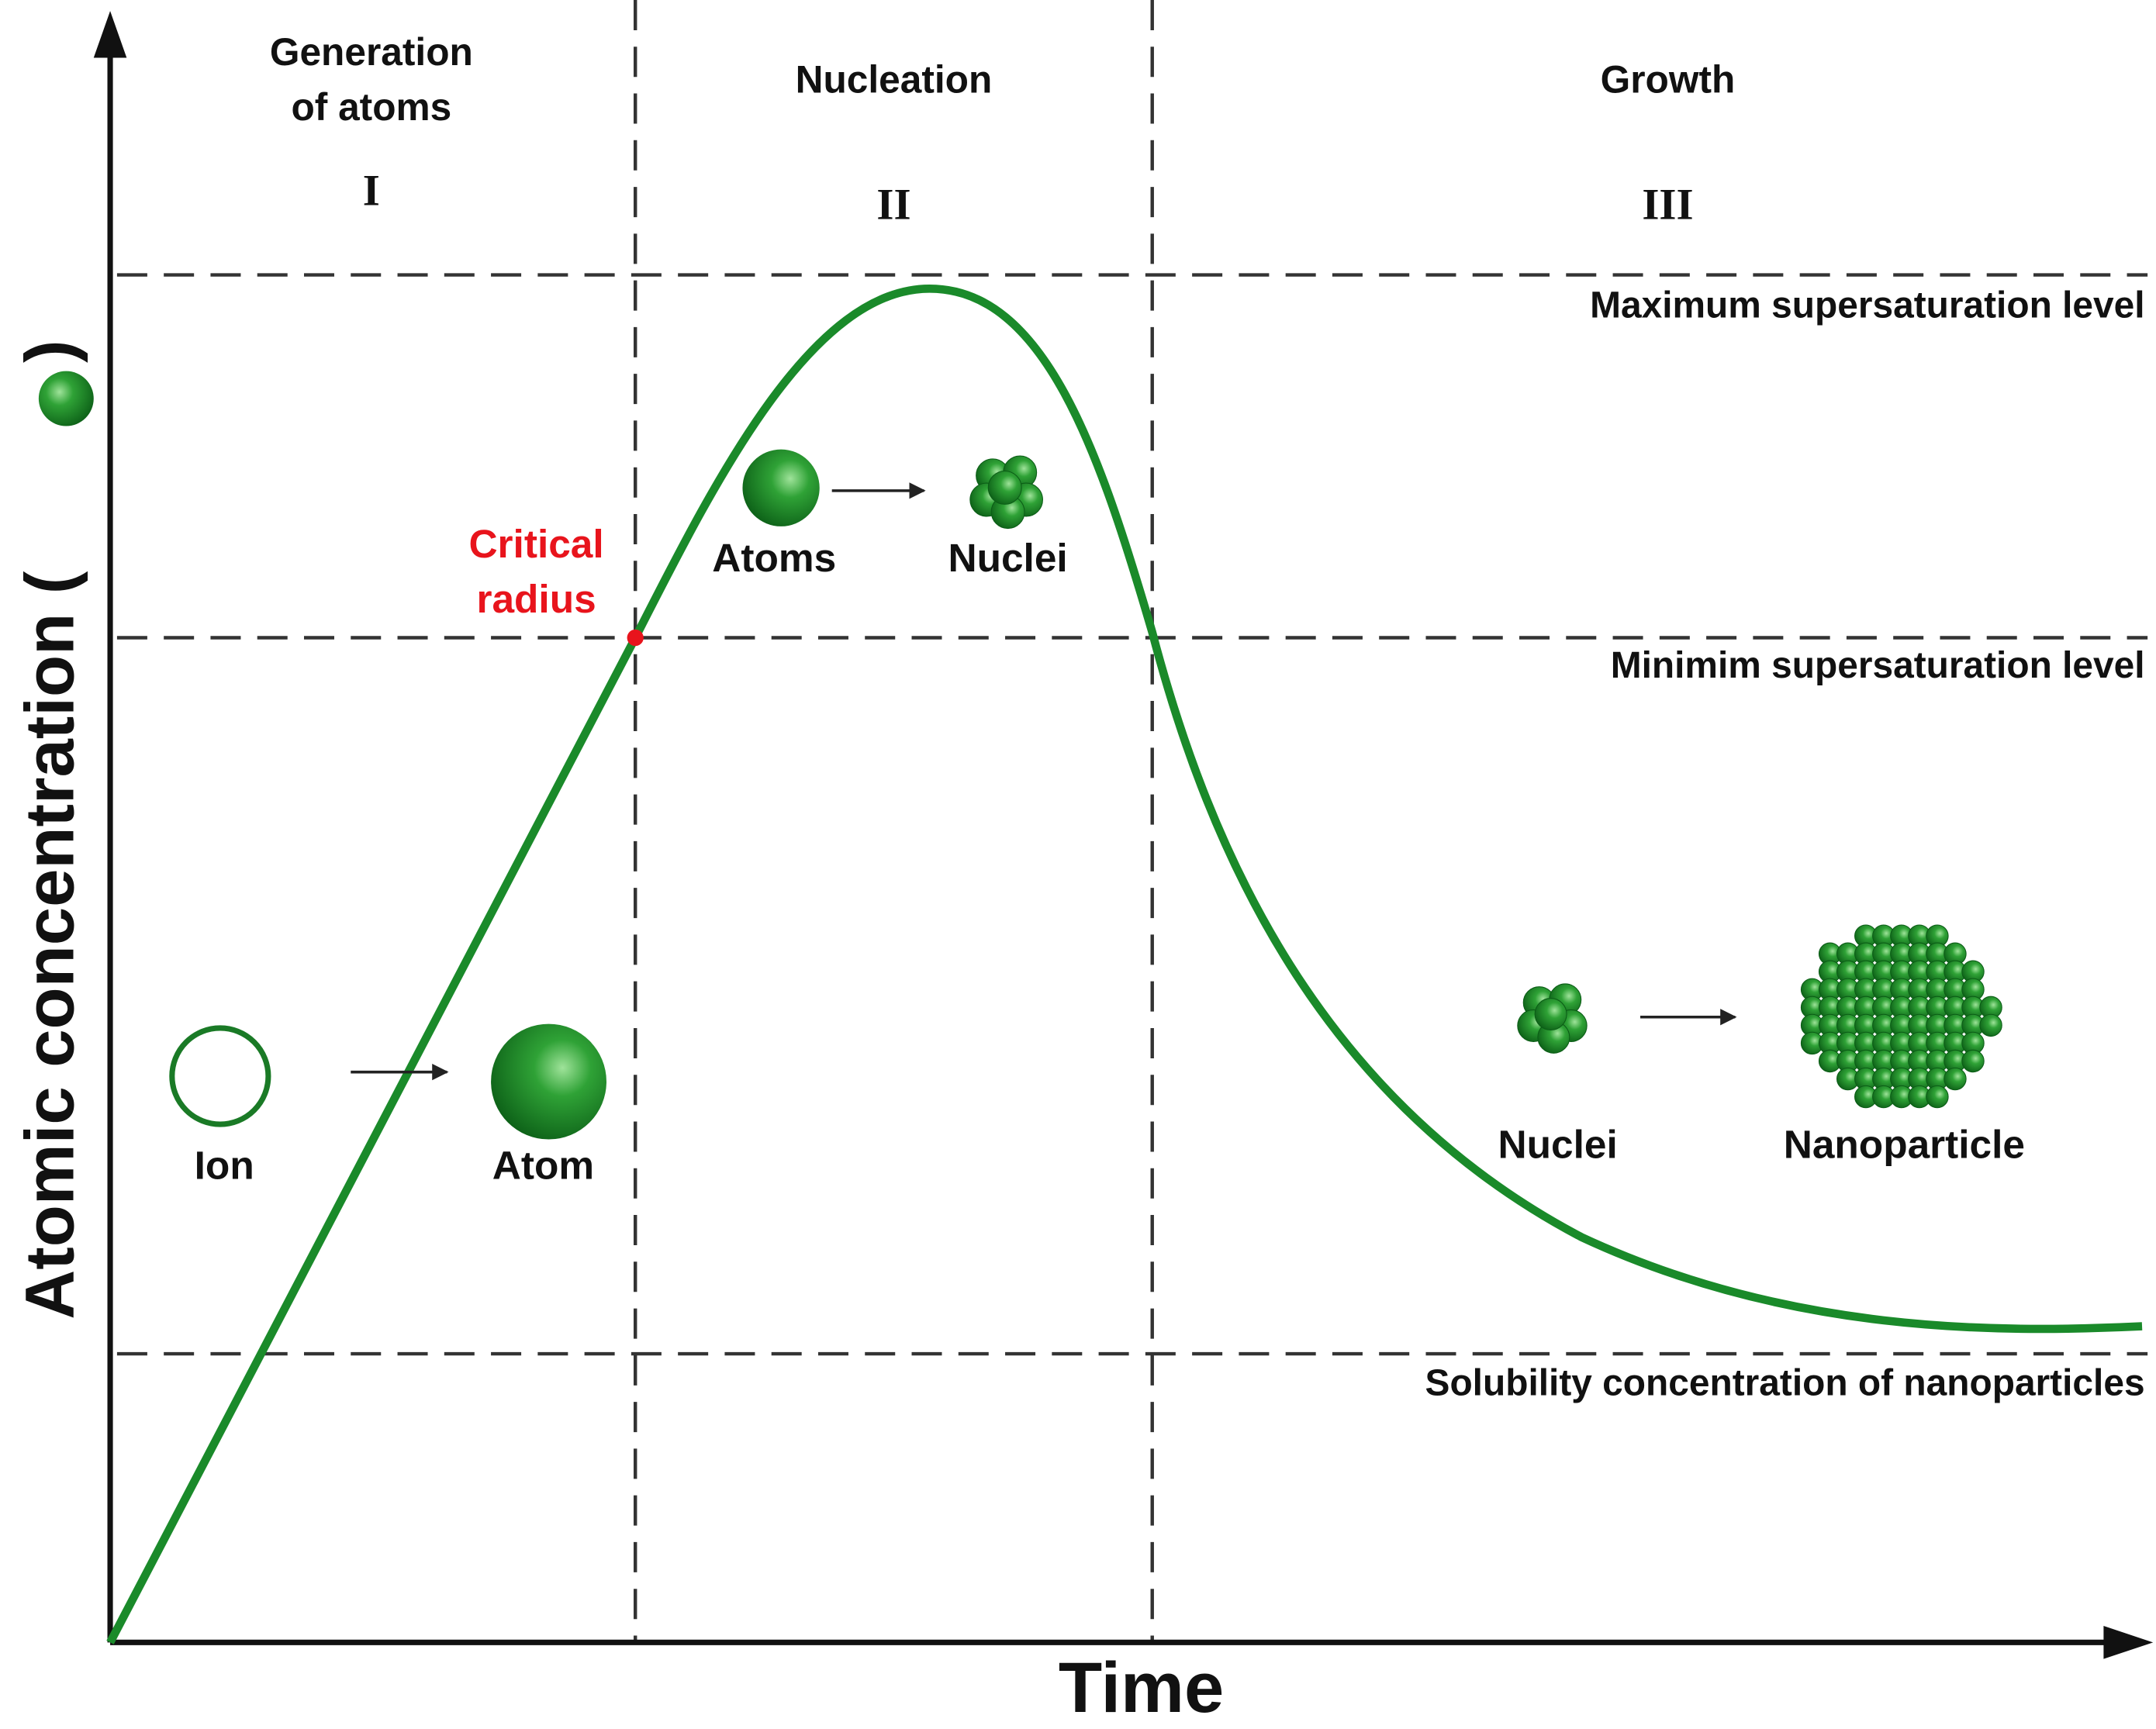  What do you see at coordinates (224, 1164) in the screenshot?
I see `illustration-label: Ion` at bounding box center [224, 1164].